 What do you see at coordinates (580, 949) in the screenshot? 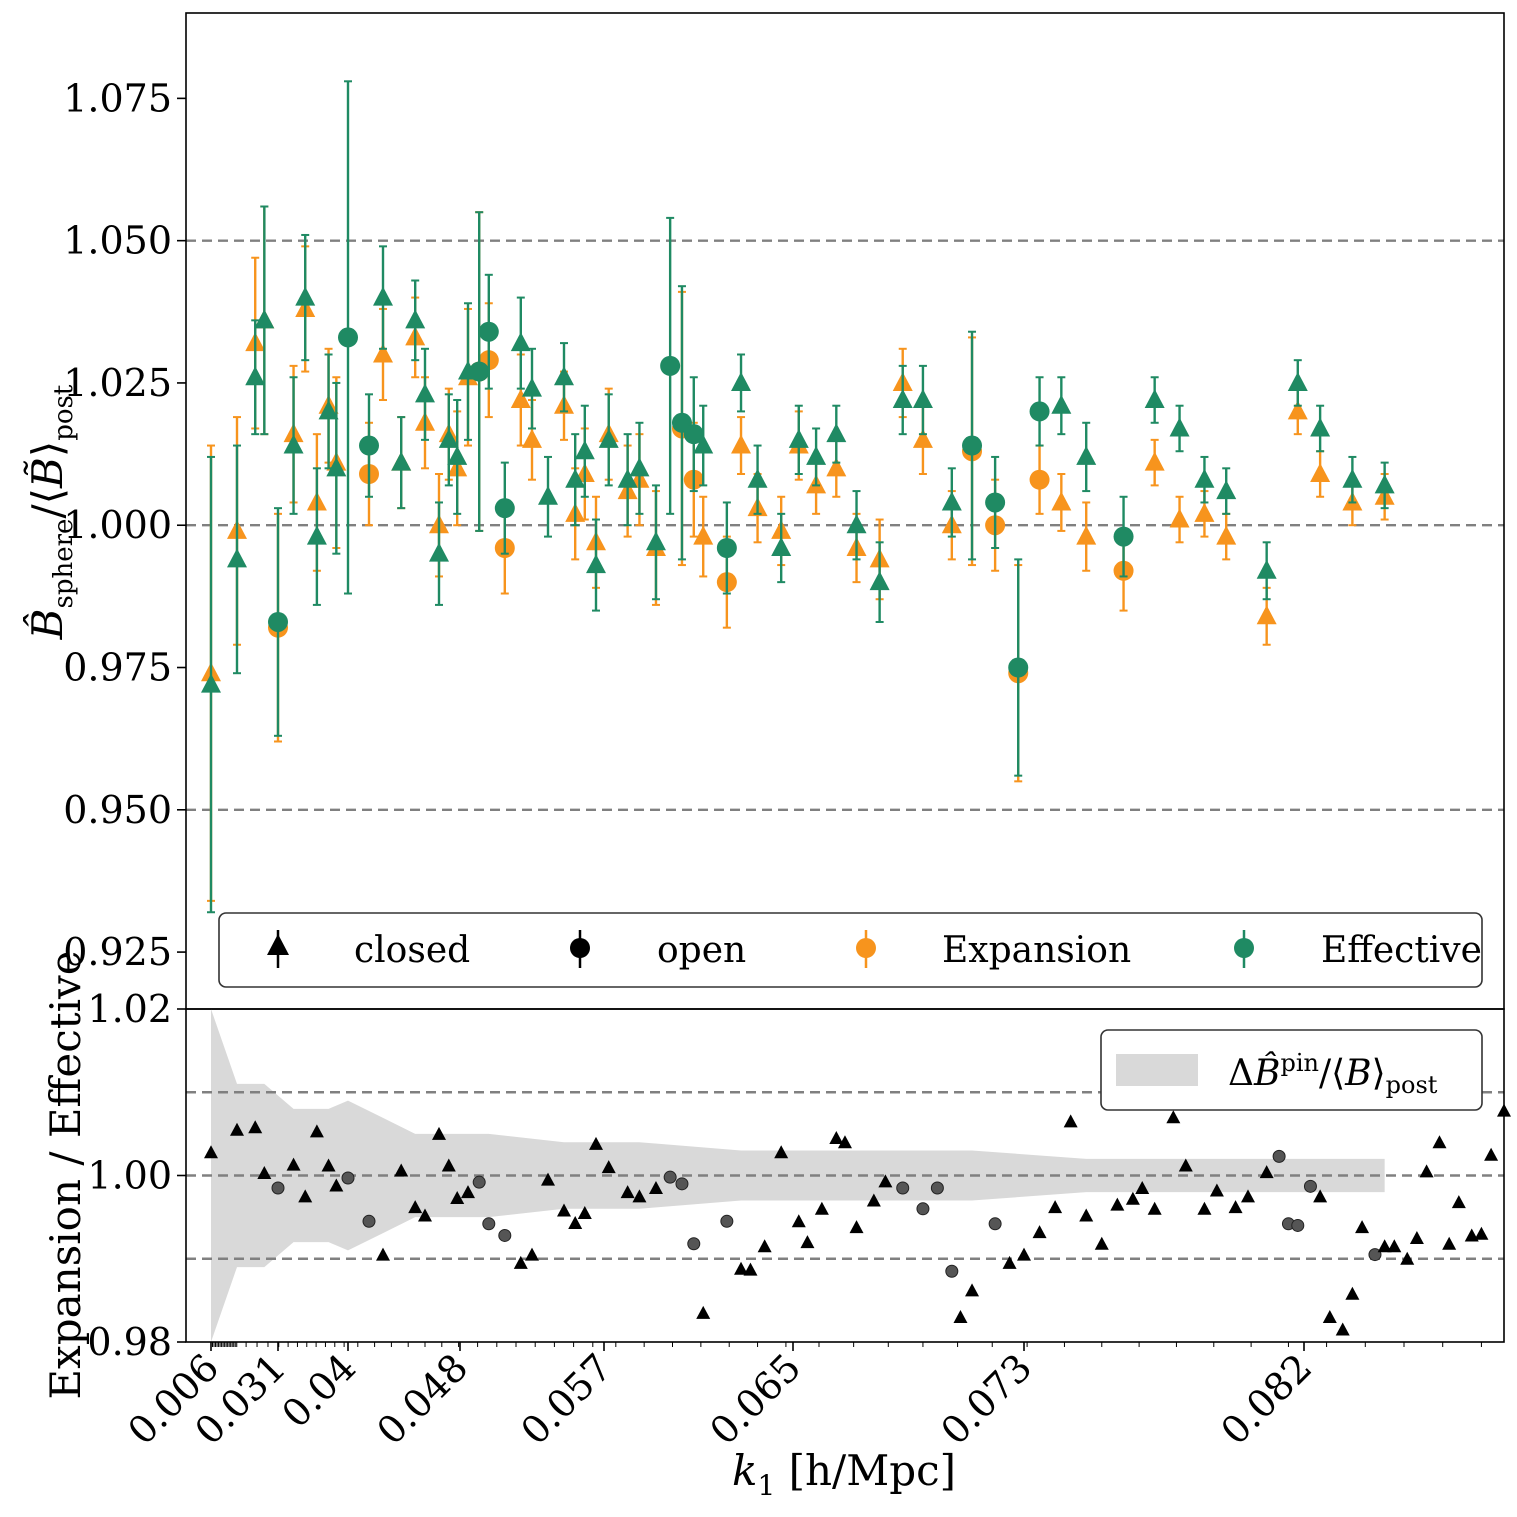
I see `legend-open-marker` at bounding box center [580, 949].